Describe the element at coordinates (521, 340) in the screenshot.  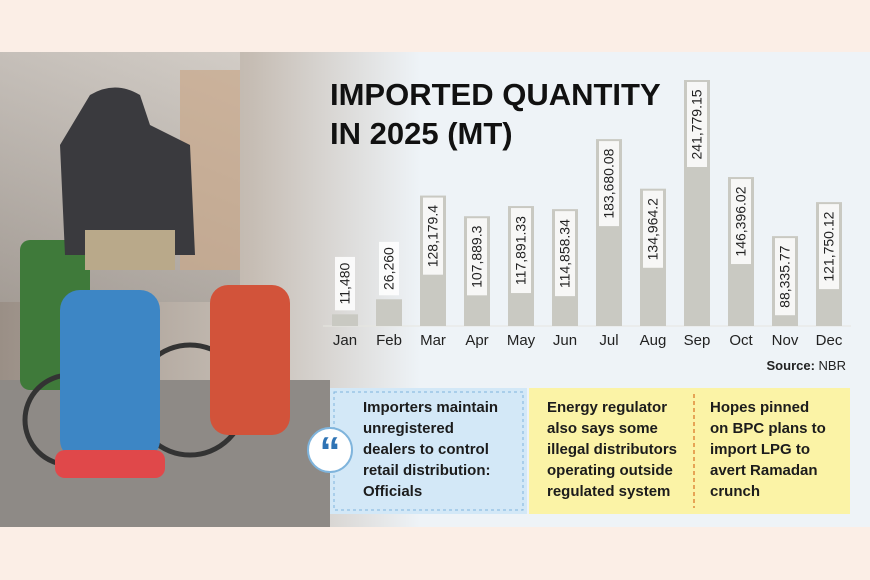
I see `x-tick-label: May` at that location.